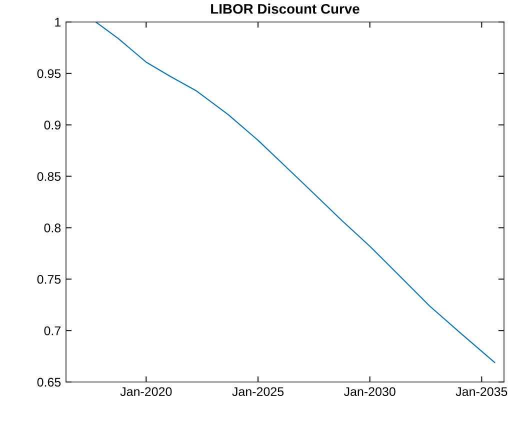 Image resolution: width=516 pixels, height=421 pixels. I want to click on y-tick-label: 0.75, so click(49, 279).